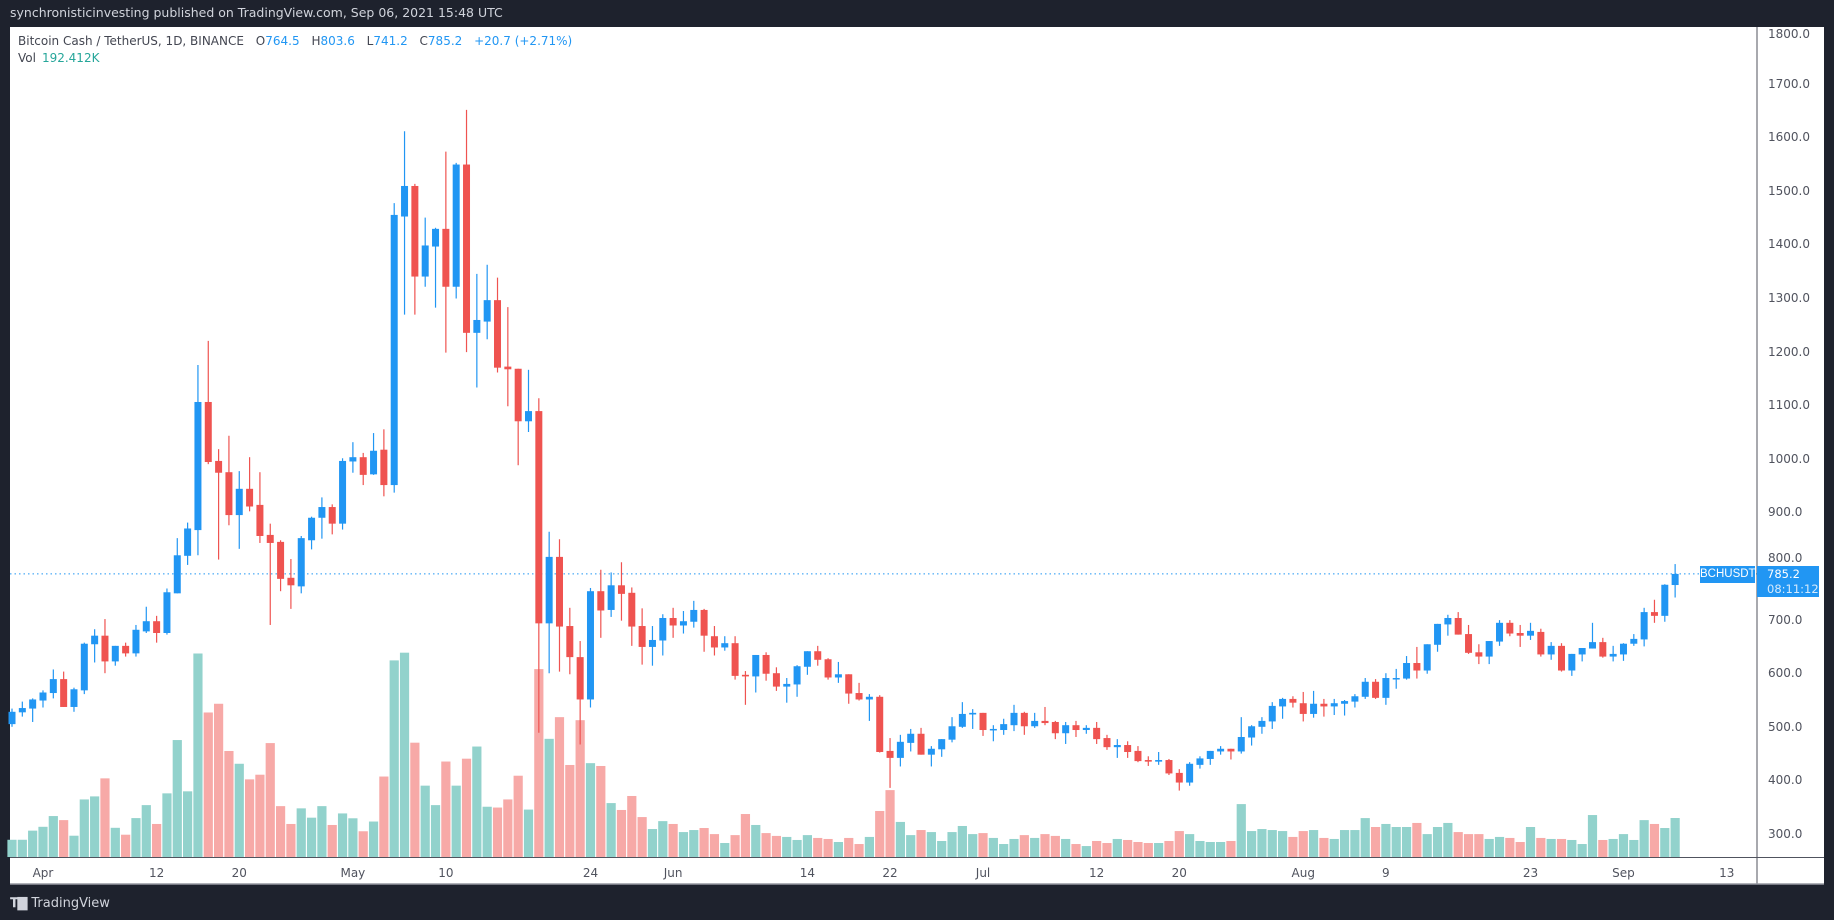  I want to click on symbol-title: Bitcoin Cash / TetherUS, 1D, BINANCE, so click(131, 41).